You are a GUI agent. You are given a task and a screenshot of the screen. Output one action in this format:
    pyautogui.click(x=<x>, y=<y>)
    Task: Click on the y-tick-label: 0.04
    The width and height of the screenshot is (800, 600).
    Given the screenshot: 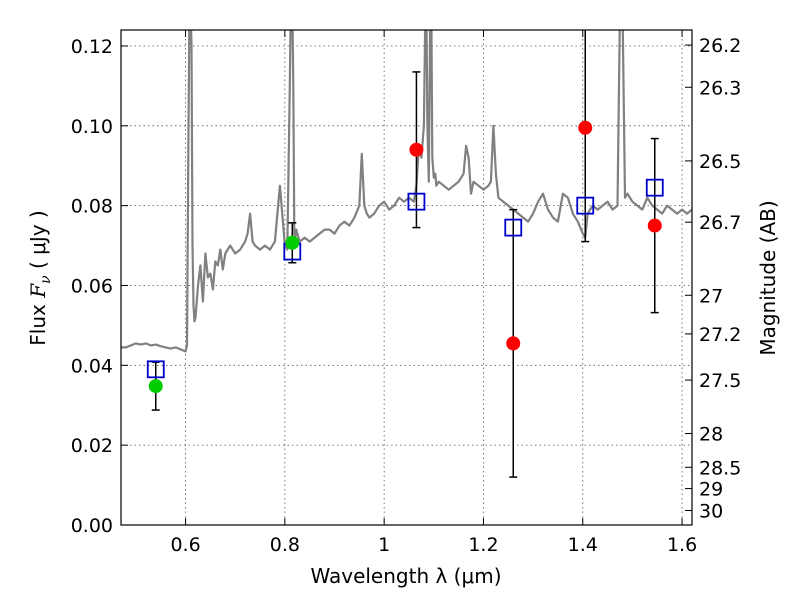 What is the action you would take?
    pyautogui.click(x=92, y=366)
    